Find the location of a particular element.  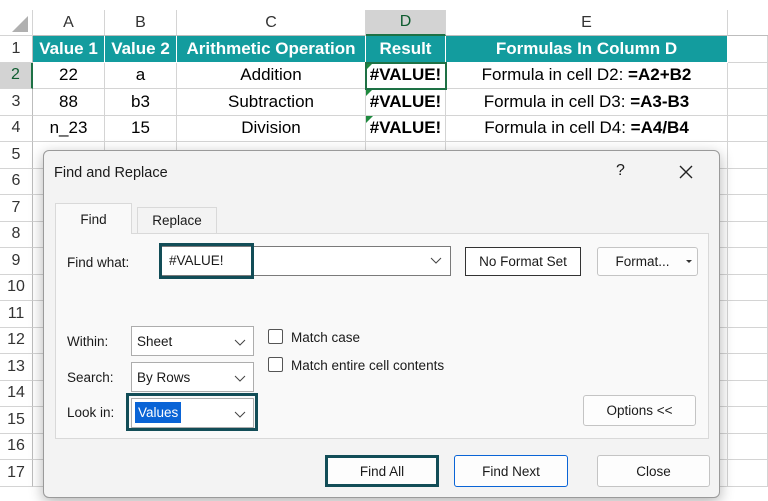

row-header: 13 is located at coordinates (16, 367).